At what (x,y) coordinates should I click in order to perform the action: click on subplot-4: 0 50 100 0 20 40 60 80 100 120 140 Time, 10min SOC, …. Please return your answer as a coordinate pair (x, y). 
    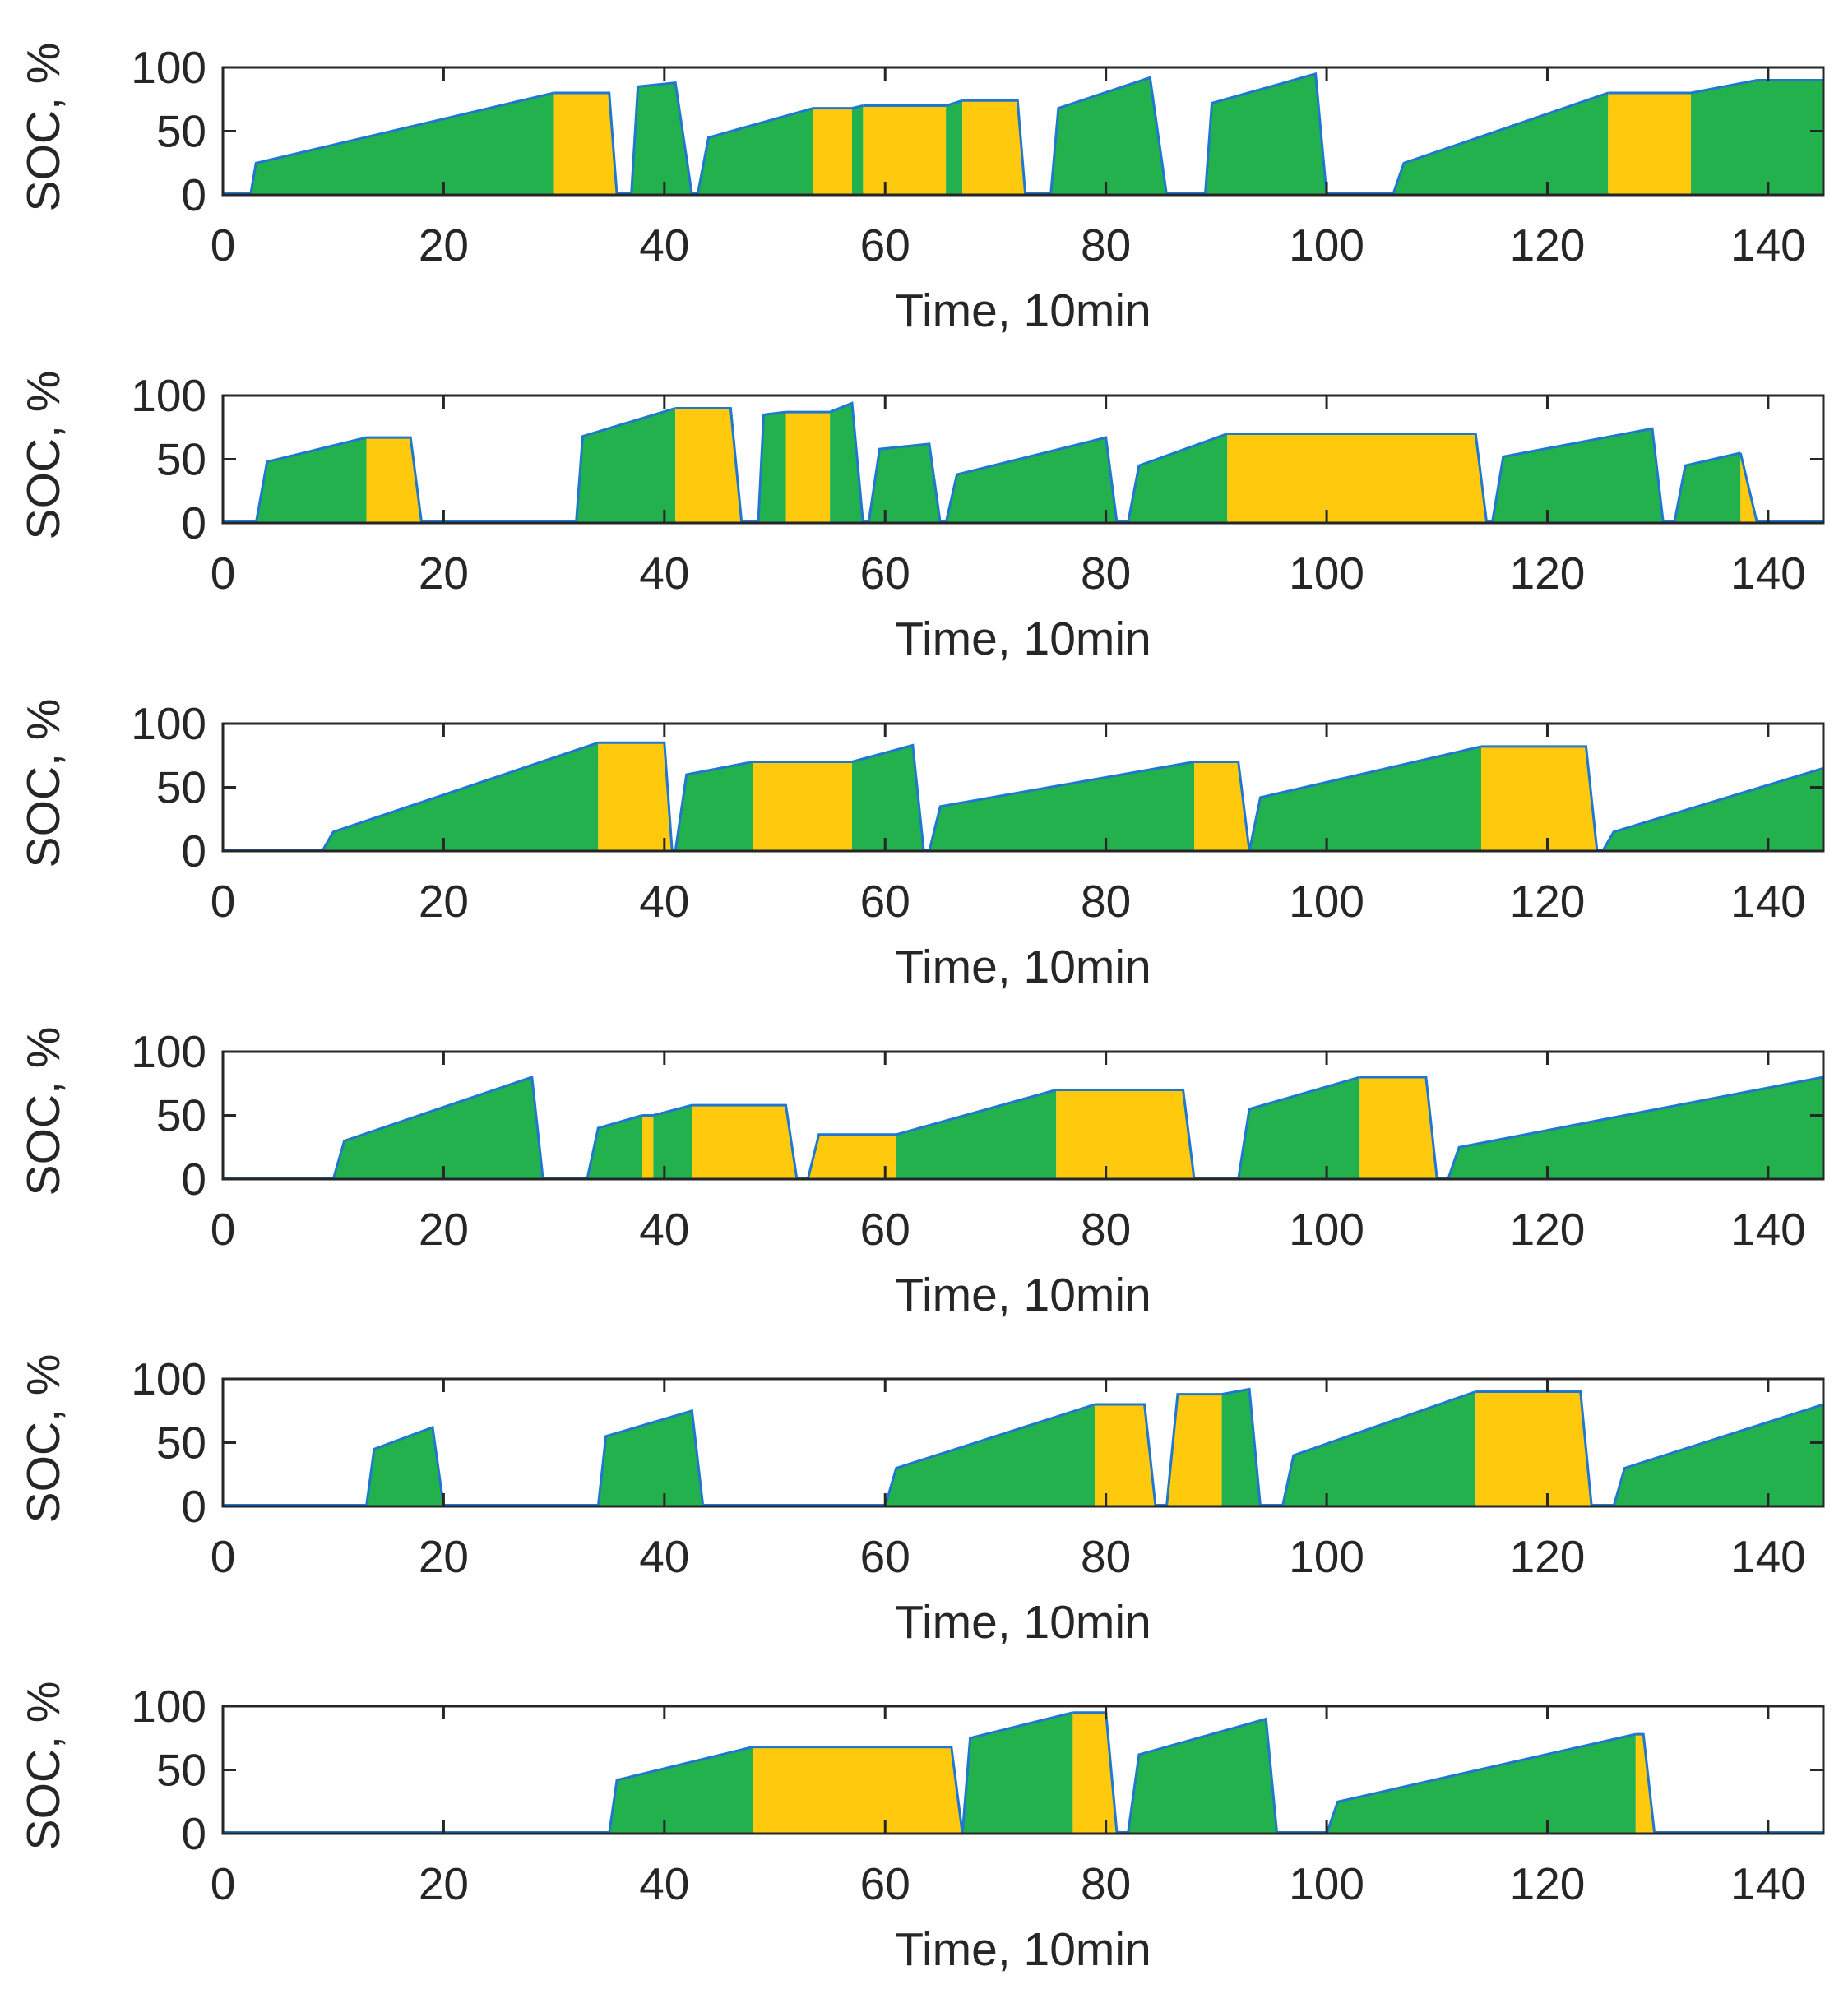
    Looking at the image, I should click on (921, 1173).